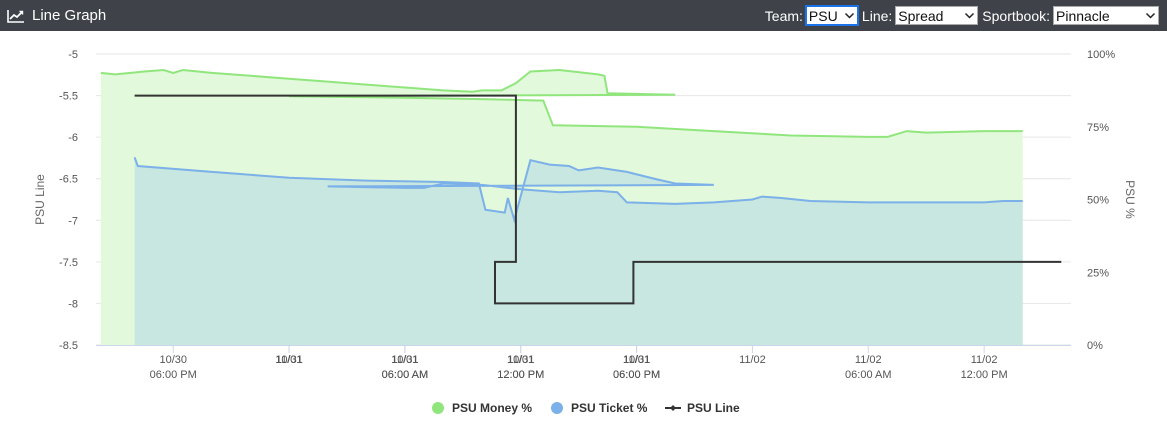 This screenshot has height=443, width=1167. Describe the element at coordinates (1101, 55) in the screenshot. I see `y2-tick-label: 100%` at that location.